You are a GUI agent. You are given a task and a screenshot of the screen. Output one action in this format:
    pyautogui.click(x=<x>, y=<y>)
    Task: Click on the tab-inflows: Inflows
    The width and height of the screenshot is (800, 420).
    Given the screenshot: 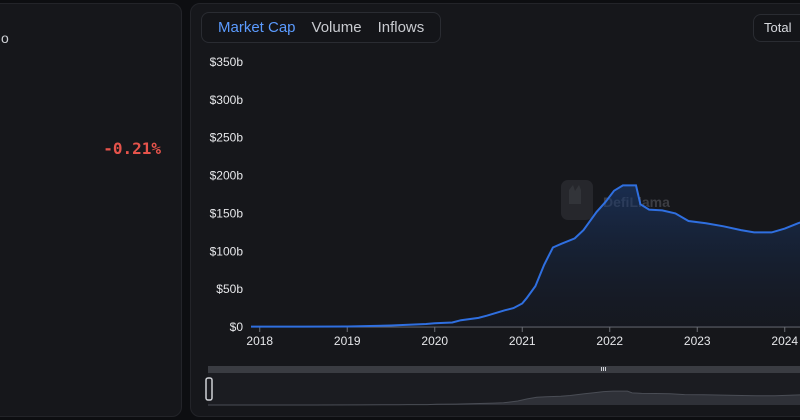 What is the action you would take?
    pyautogui.click(x=401, y=27)
    